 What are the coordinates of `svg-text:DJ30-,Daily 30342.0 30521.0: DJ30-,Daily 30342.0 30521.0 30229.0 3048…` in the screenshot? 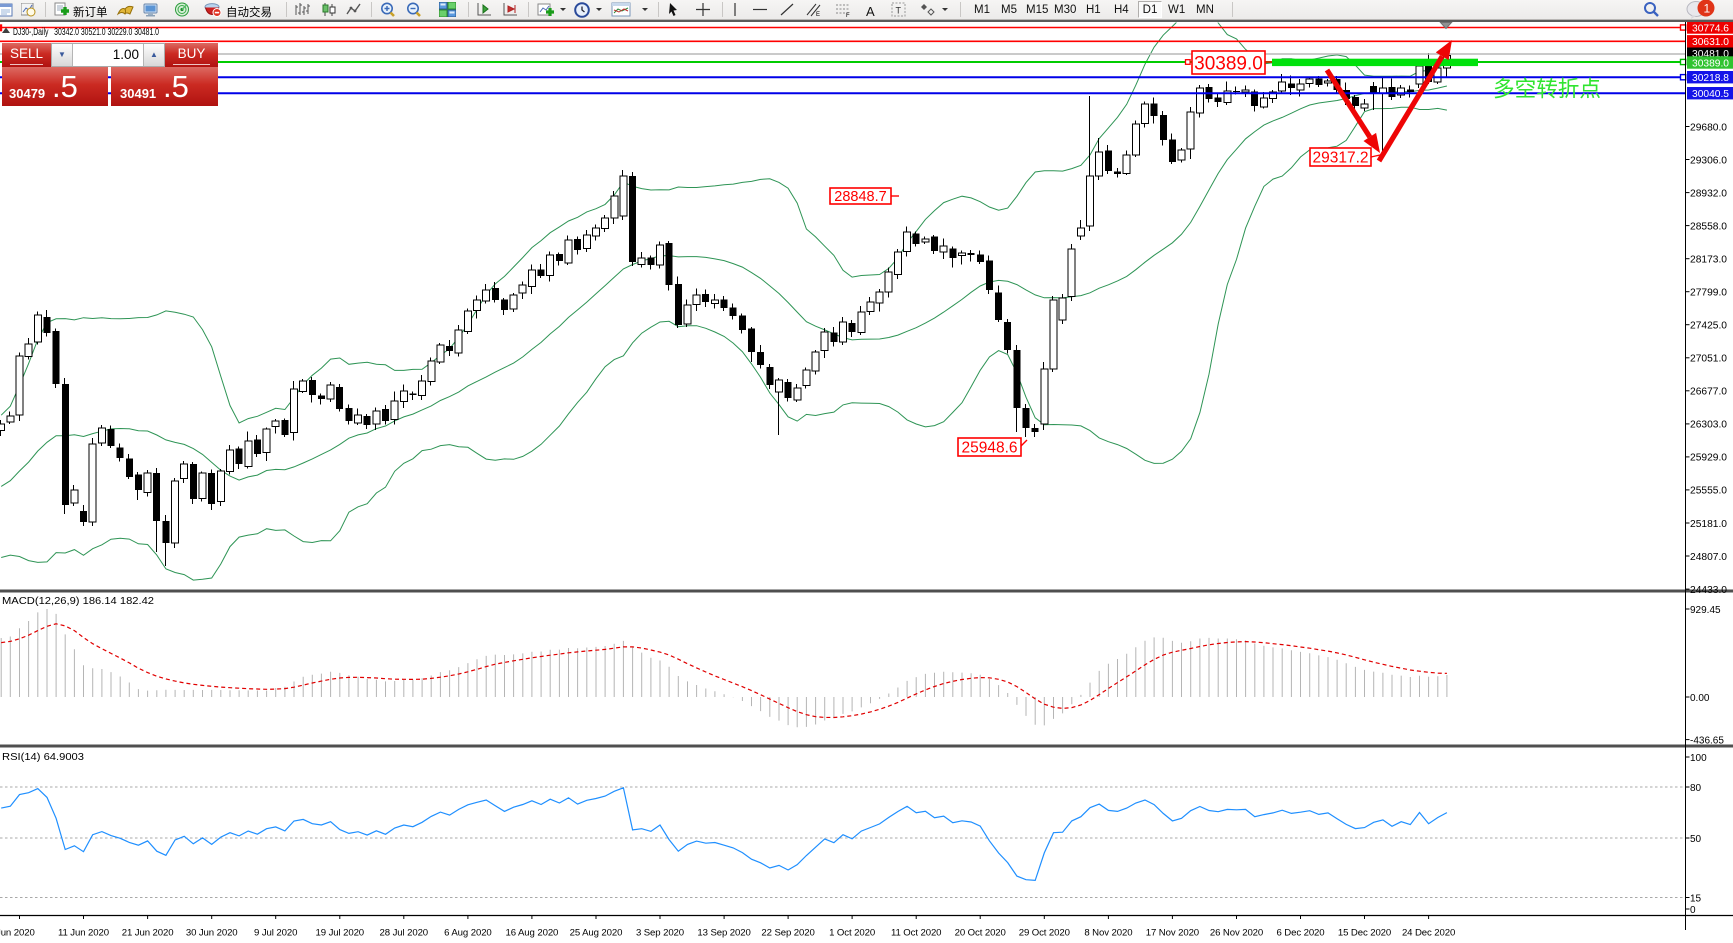 It's located at (86, 32).